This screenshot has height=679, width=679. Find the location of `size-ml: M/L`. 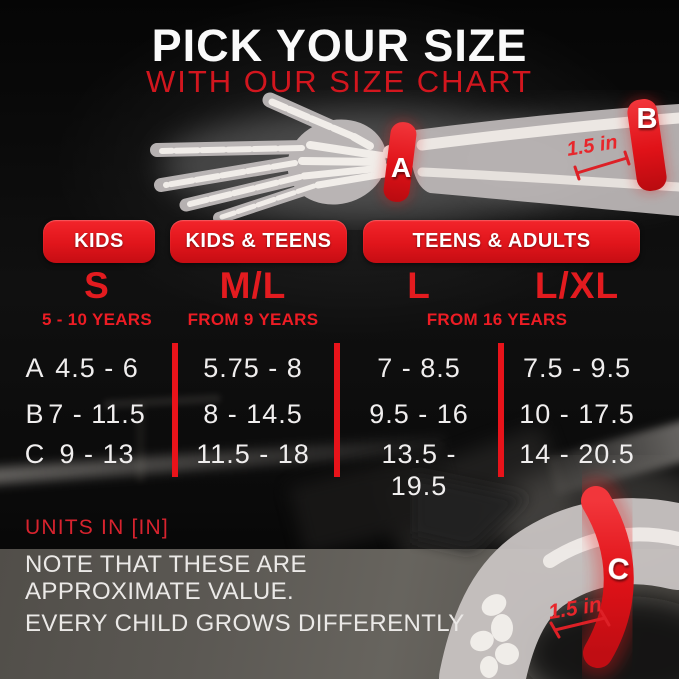

size-ml: M/L is located at coordinates (253, 285).